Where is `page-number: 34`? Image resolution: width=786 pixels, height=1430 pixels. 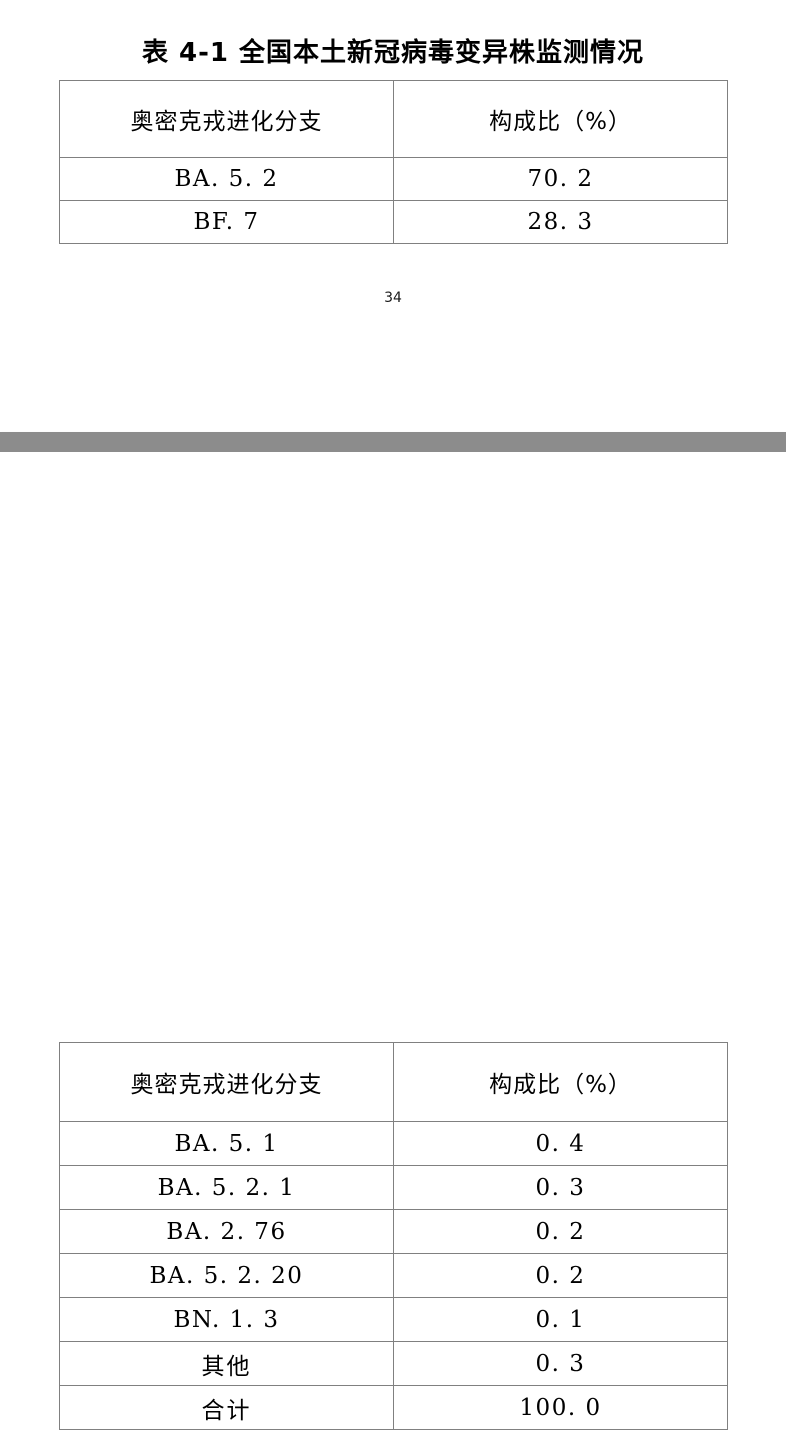 page-number: 34 is located at coordinates (393, 298).